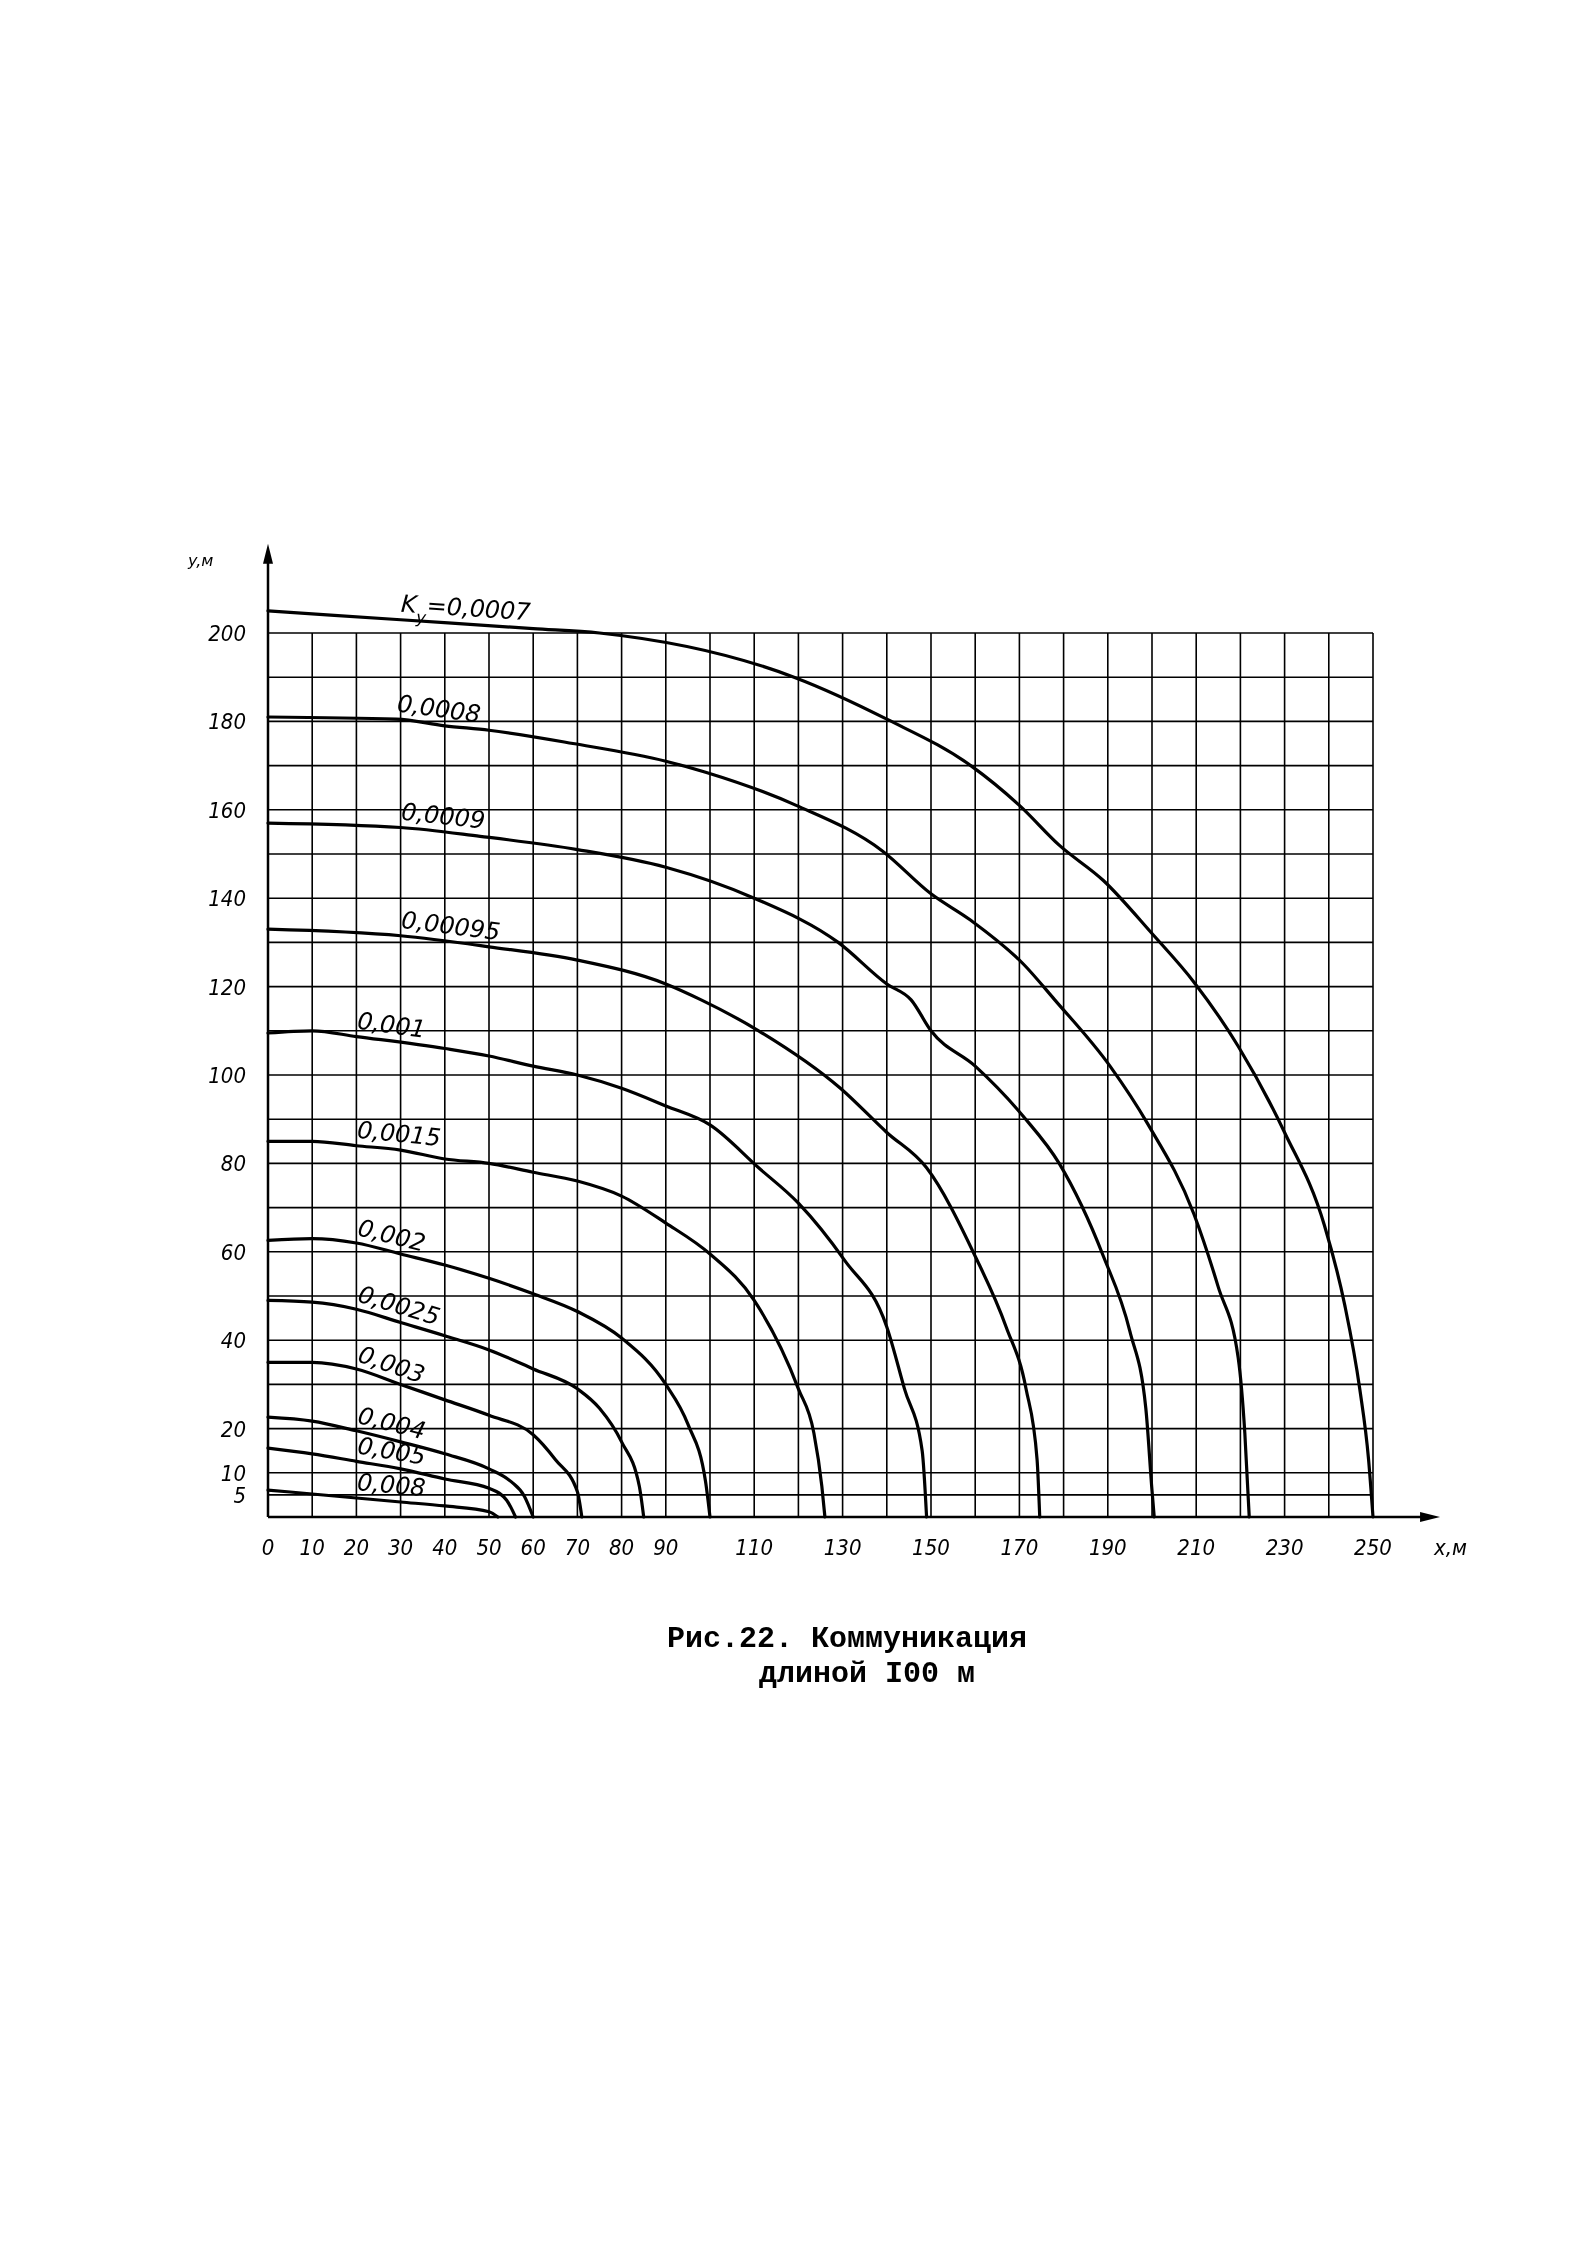  Describe the element at coordinates (233, 1341) in the screenshot. I see `y-tick-label: 40` at that location.